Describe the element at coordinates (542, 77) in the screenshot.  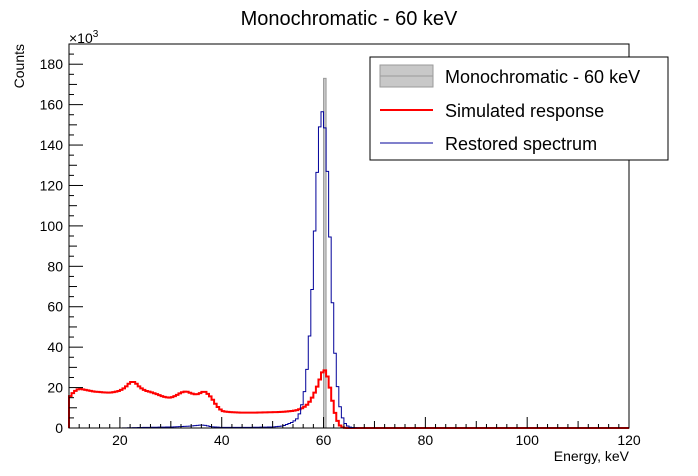
I see `legend-label-monochromatic: Monochromatic - 60 keV` at that location.